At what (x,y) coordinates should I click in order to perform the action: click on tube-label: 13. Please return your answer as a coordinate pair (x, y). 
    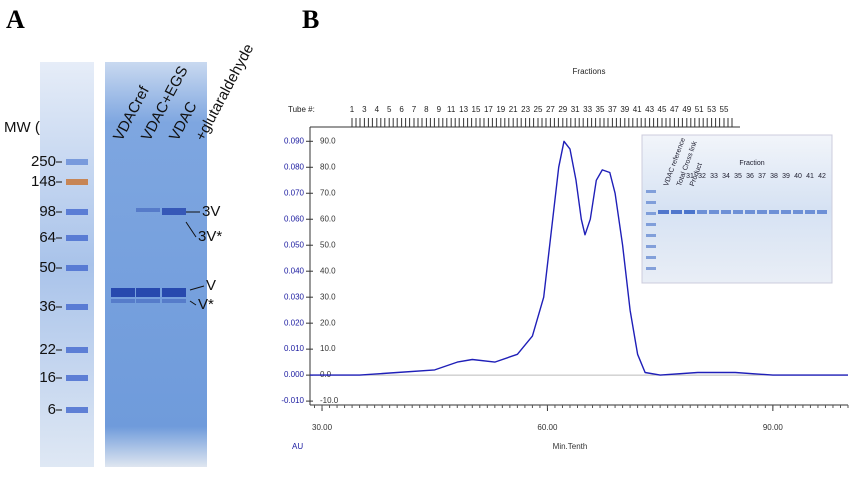
    Looking at the image, I should click on (463, 109).